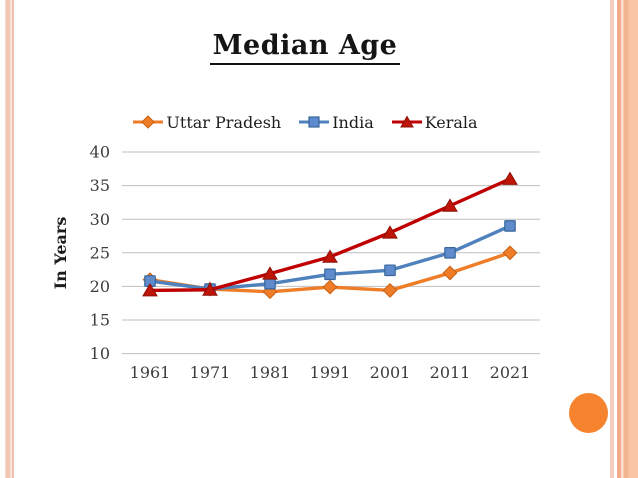 This screenshot has height=478, width=638. Describe the element at coordinates (629, 239) in the screenshot. I see `right-border-band` at that location.